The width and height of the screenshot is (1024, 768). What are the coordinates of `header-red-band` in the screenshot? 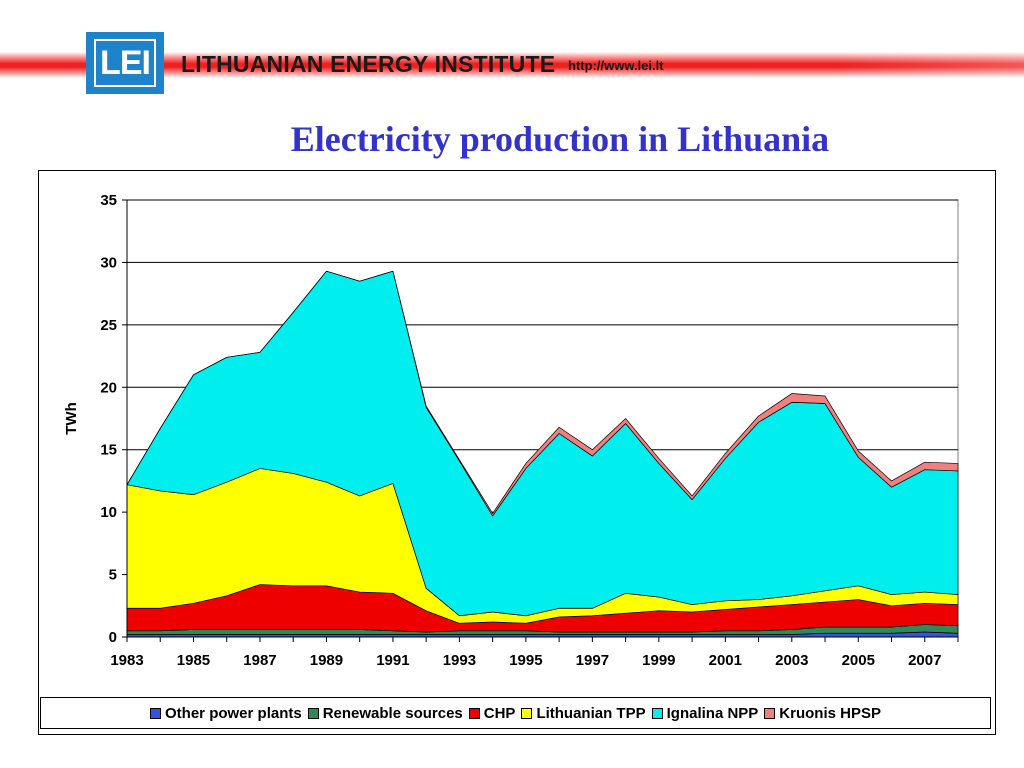 It's located at (512, 65).